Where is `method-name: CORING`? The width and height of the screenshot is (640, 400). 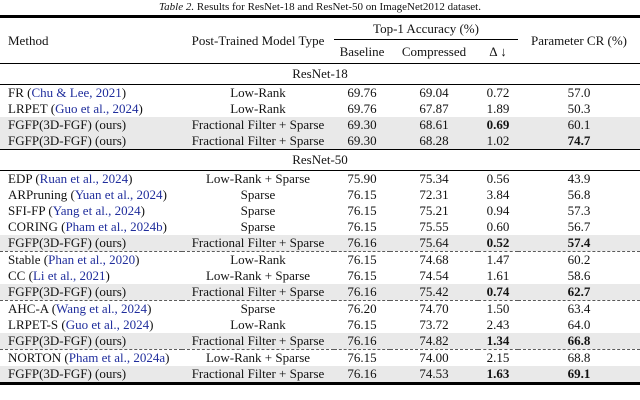
method-name: CORING is located at coordinates (33, 226).